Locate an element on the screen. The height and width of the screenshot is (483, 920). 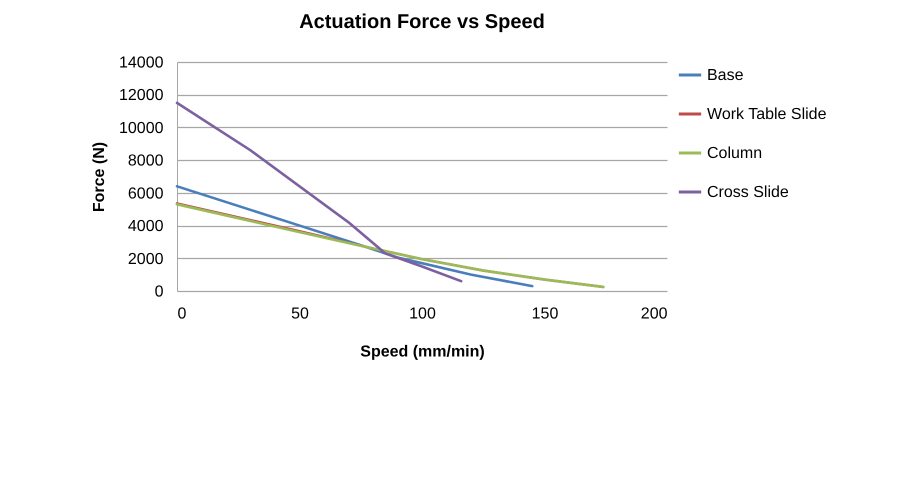
y-axis-title: Force (N) is located at coordinates (99, 177).